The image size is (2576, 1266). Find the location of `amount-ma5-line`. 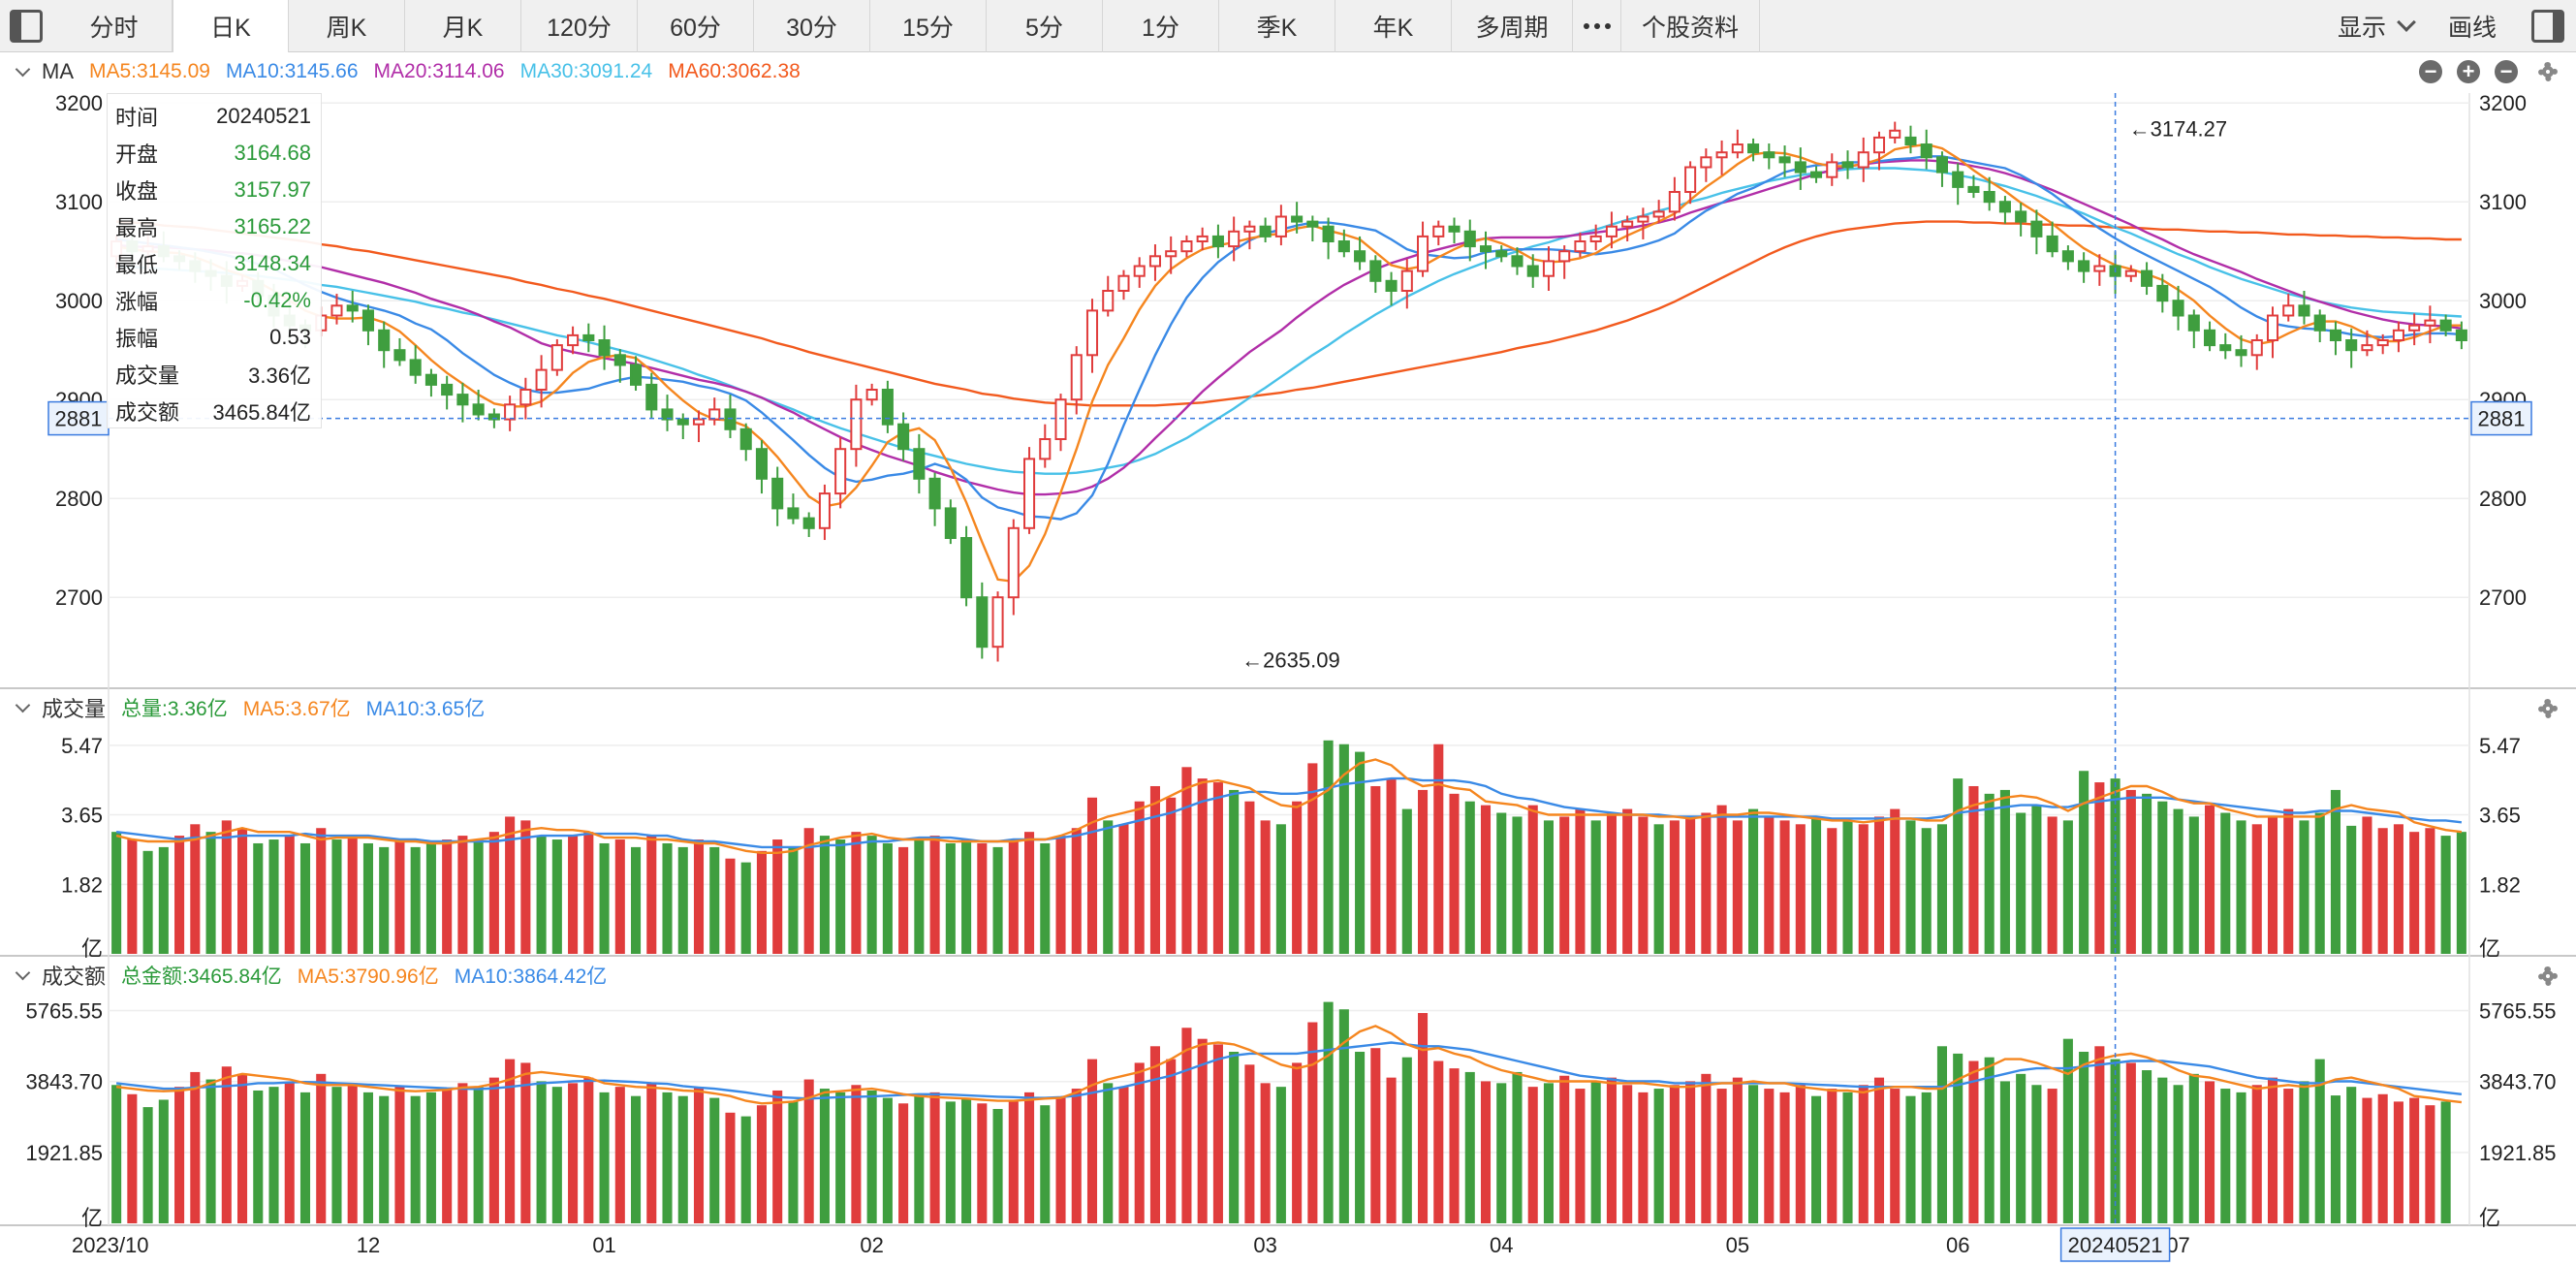

amount-ma5-line is located at coordinates (1289, 1065).